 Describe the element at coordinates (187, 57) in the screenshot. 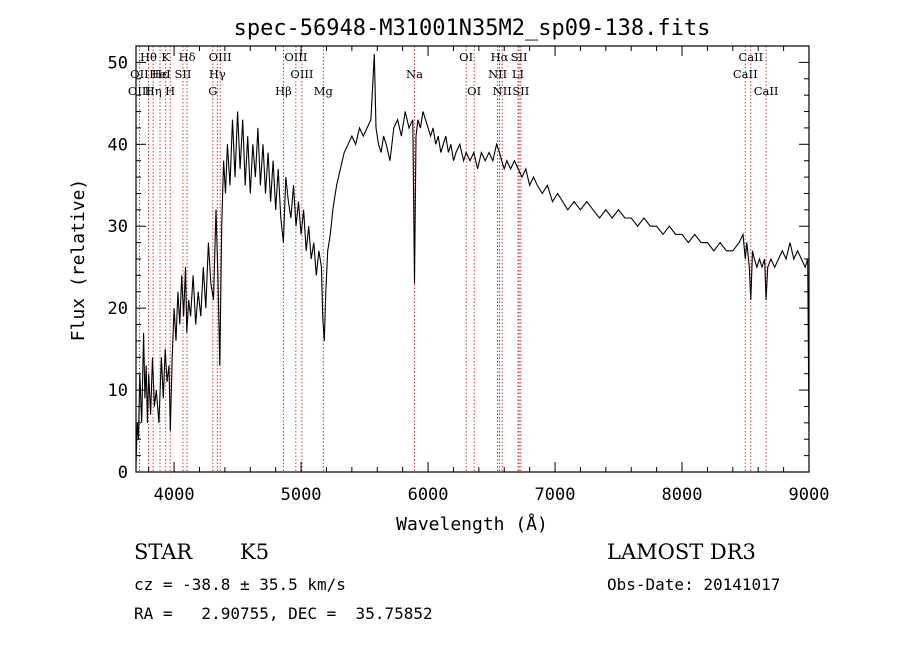

I see `marker-label: Hδ` at that location.